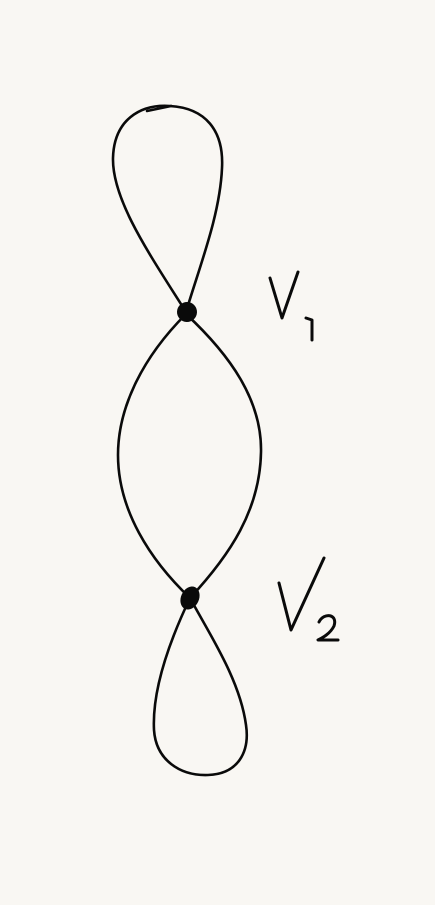 The image size is (435, 905). I want to click on edge-v1-v2-left, so click(154, 456).